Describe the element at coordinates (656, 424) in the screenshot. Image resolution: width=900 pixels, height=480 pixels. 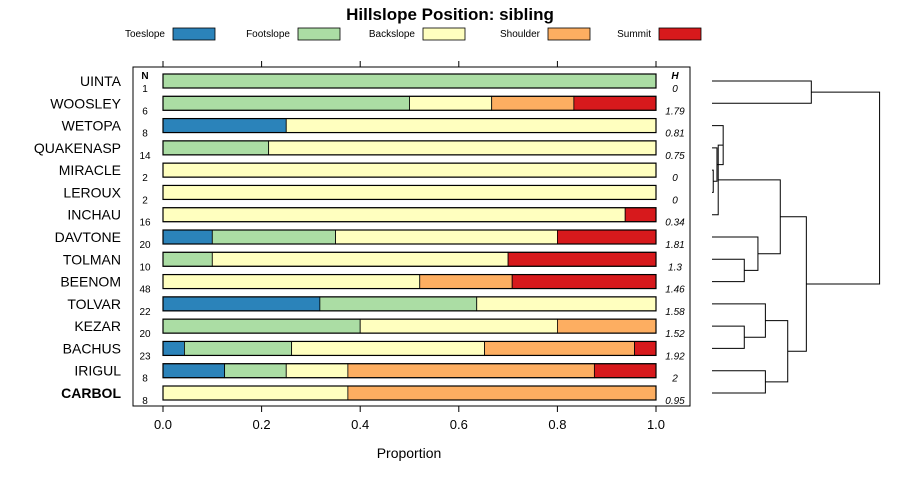
I see `x-tick-label: 1.0` at that location.